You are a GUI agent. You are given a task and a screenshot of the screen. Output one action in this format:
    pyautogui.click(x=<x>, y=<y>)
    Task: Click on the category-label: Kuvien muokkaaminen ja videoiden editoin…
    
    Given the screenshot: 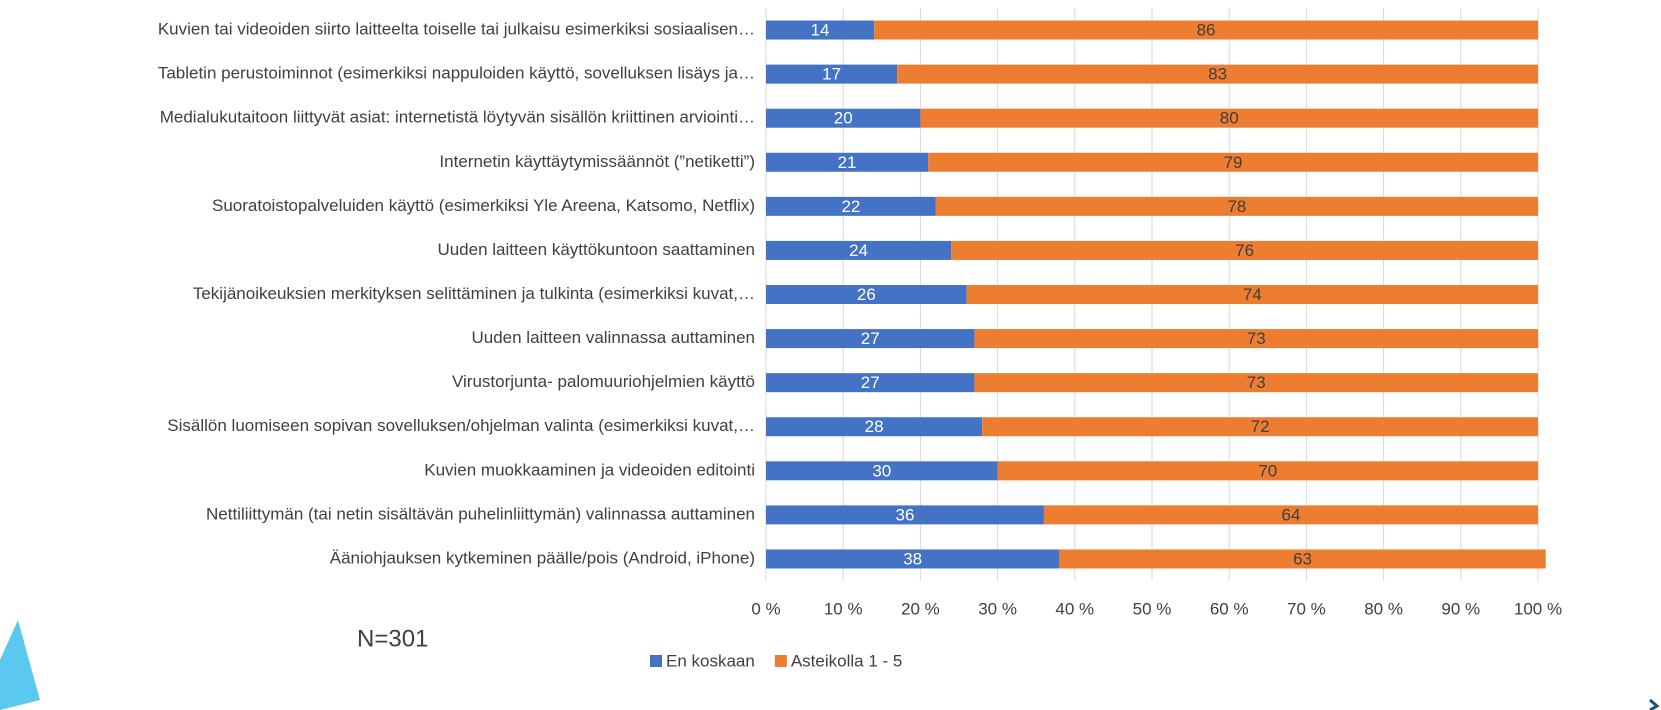 What is the action you would take?
    pyautogui.click(x=589, y=469)
    